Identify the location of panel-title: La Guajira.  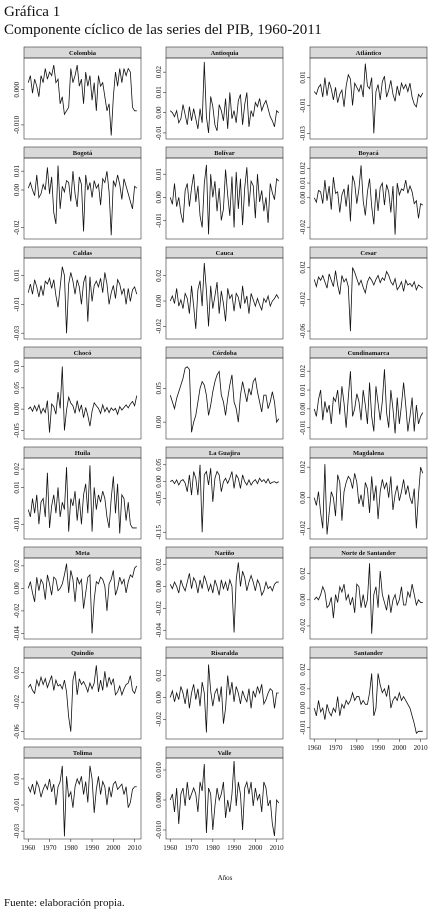
(225, 453).